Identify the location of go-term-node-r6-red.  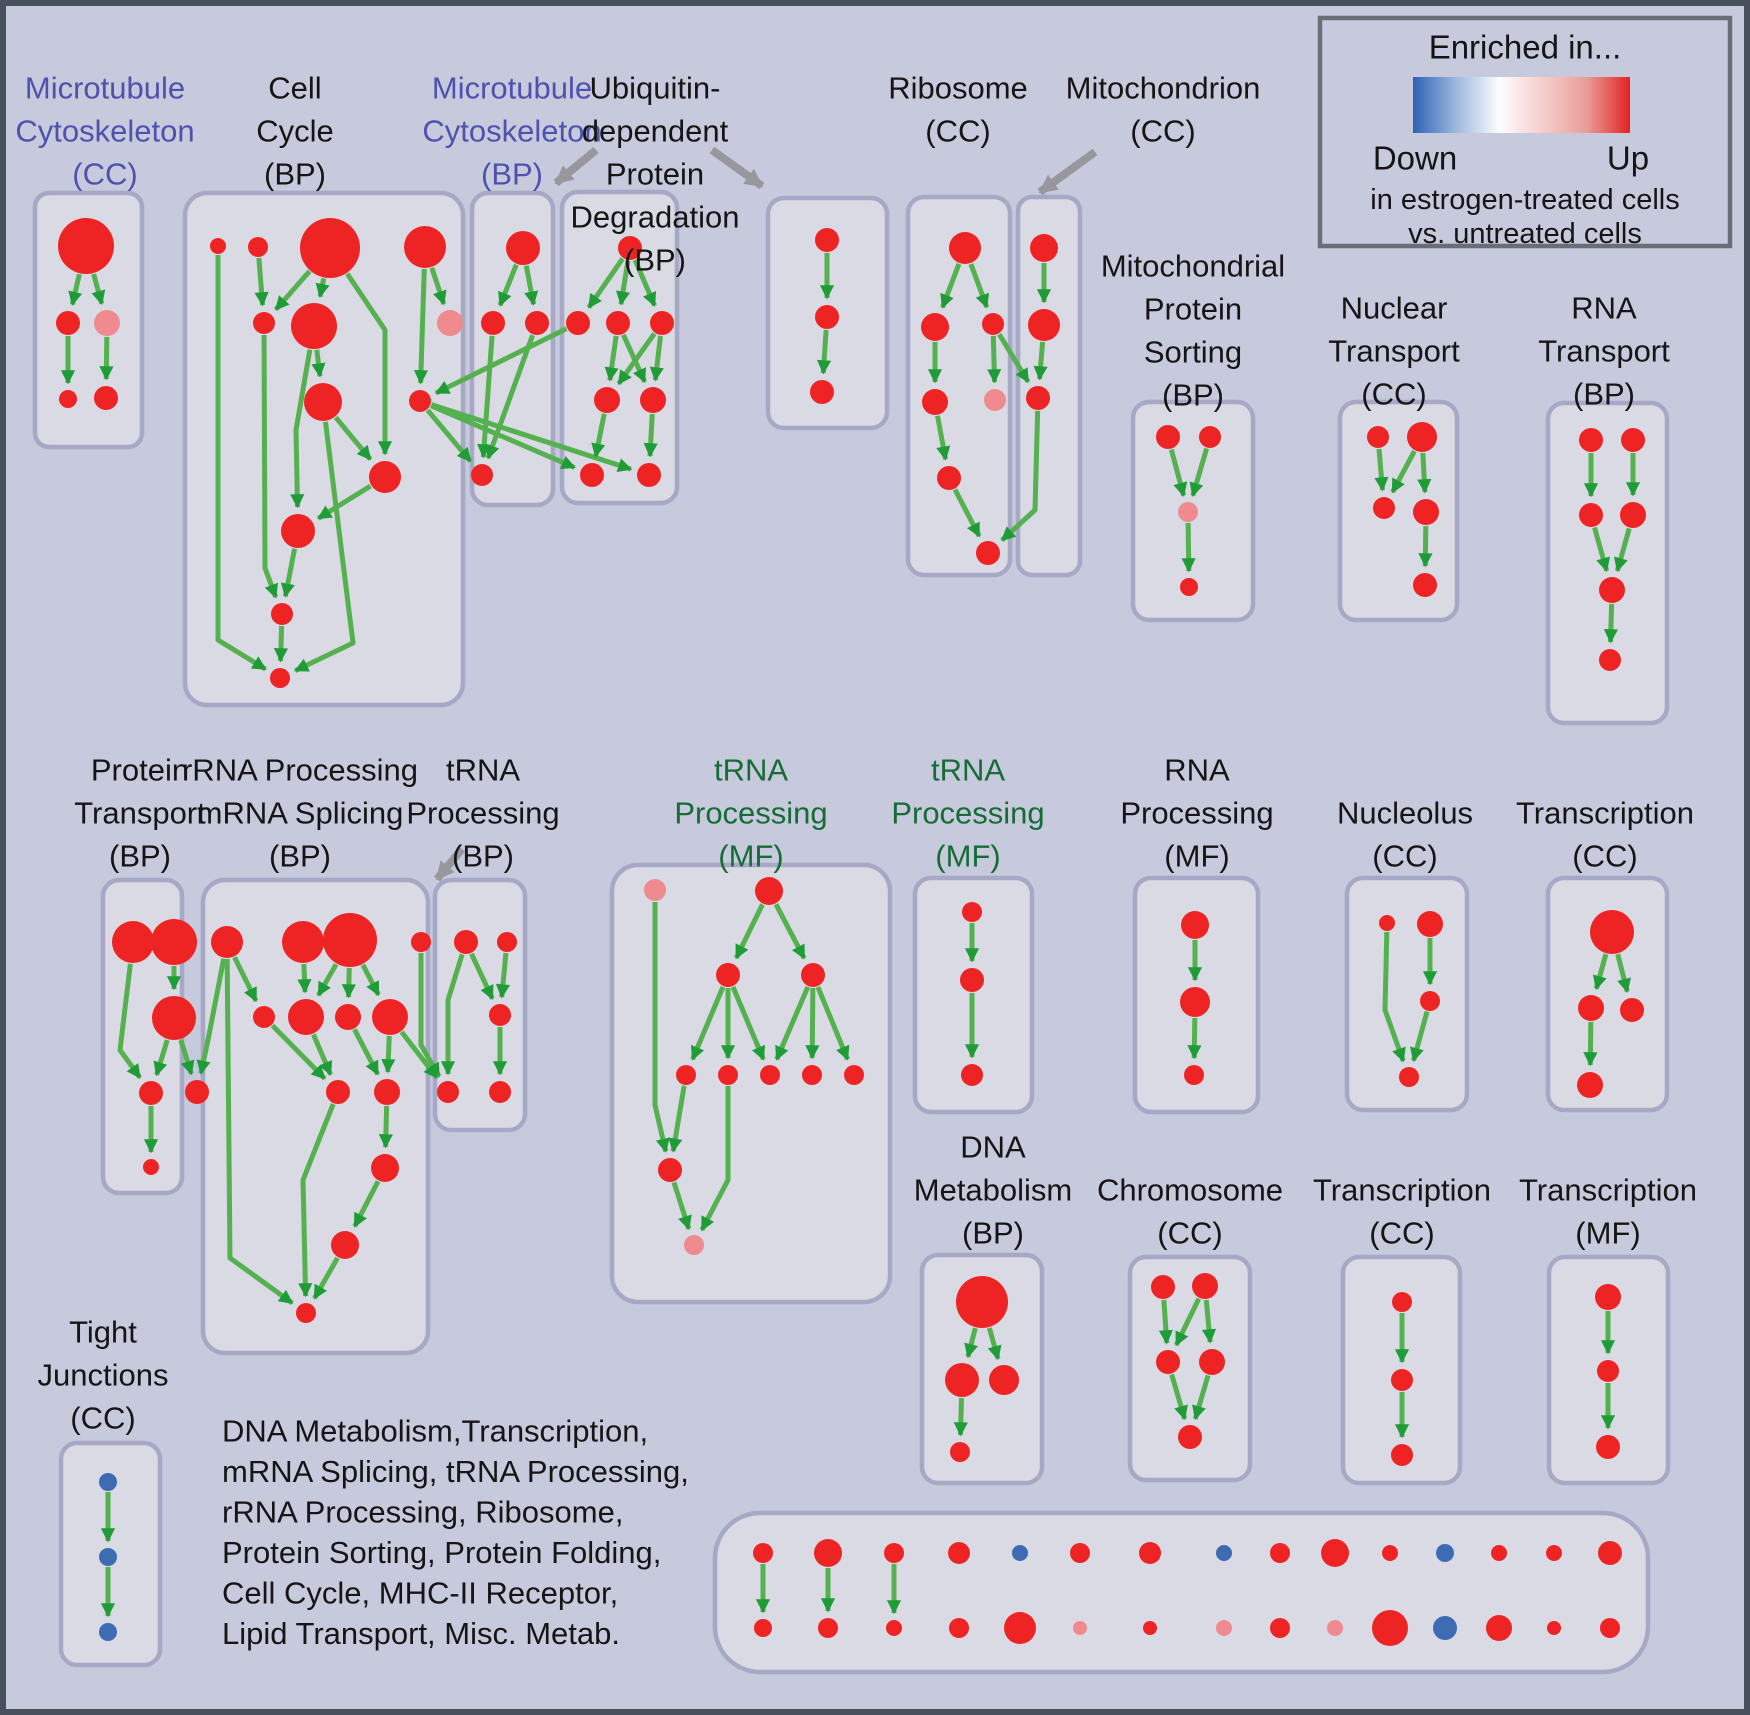
(949, 478).